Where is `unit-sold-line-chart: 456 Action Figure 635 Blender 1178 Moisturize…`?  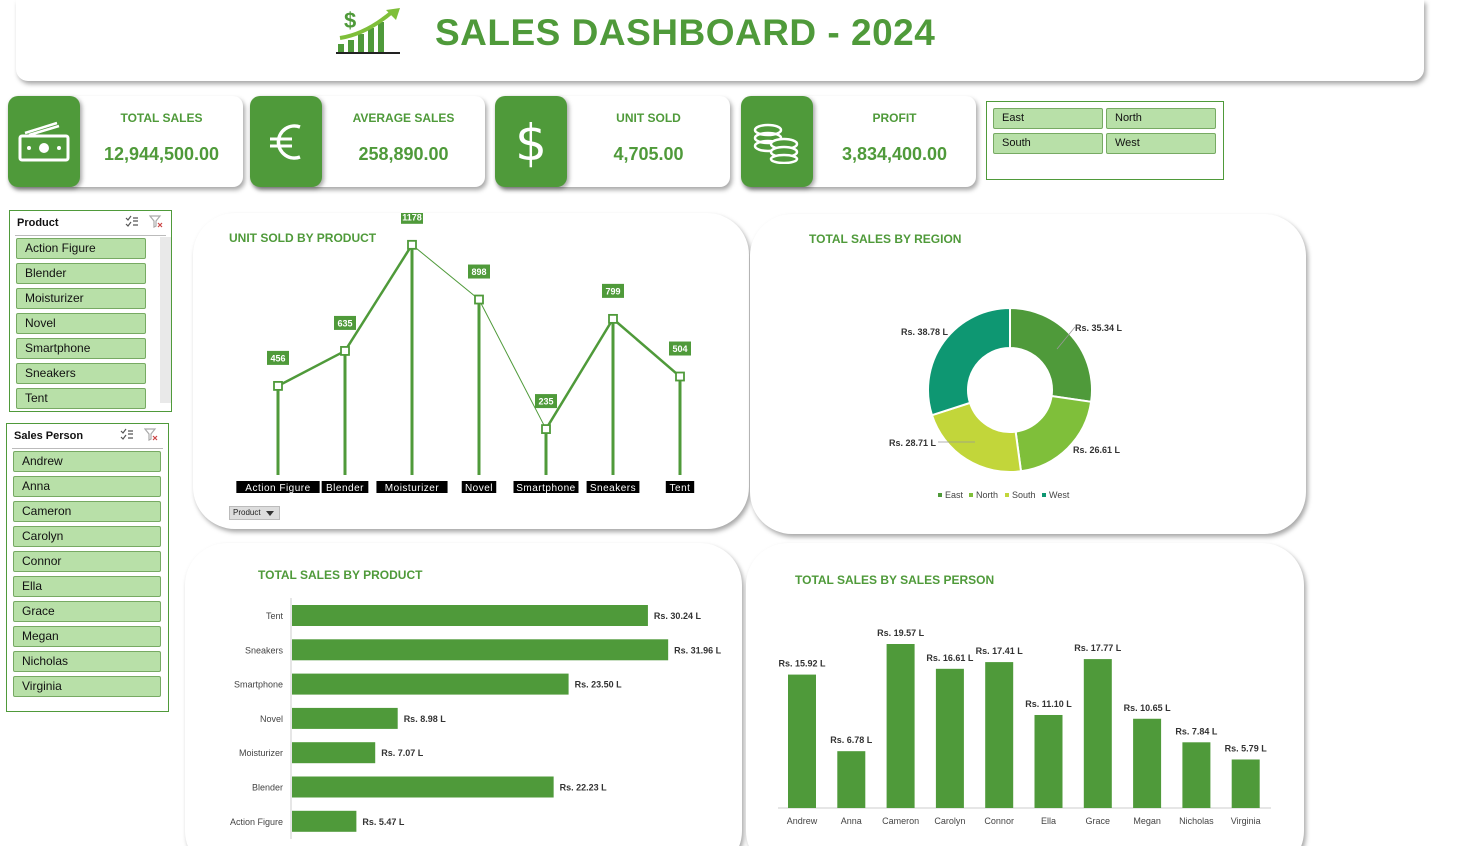 unit-sold-line-chart: 456 Action Figure 635 Blender 1178 Moisturize… is located at coordinates (465, 353).